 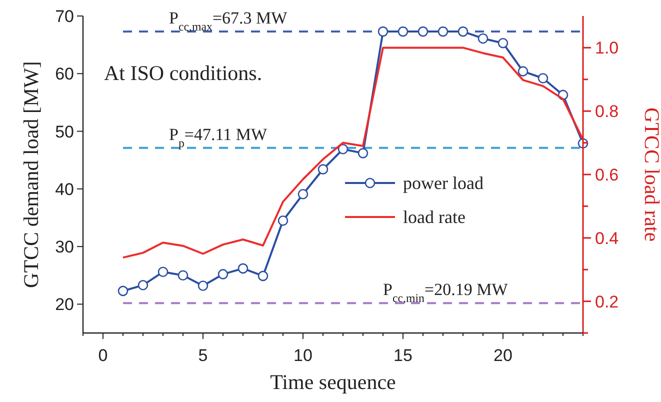 What do you see at coordinates (443, 183) in the screenshot?
I see `legend-label: power load` at bounding box center [443, 183].